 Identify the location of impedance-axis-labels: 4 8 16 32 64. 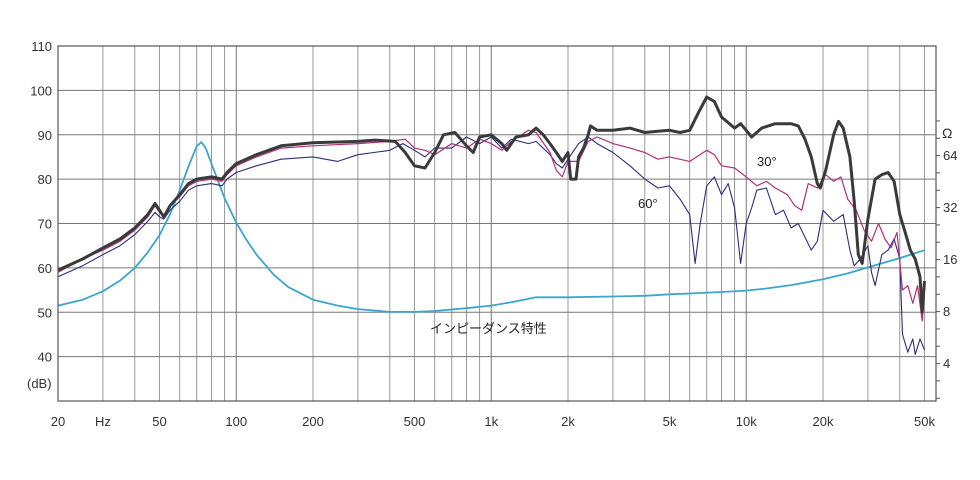
(950, 259).